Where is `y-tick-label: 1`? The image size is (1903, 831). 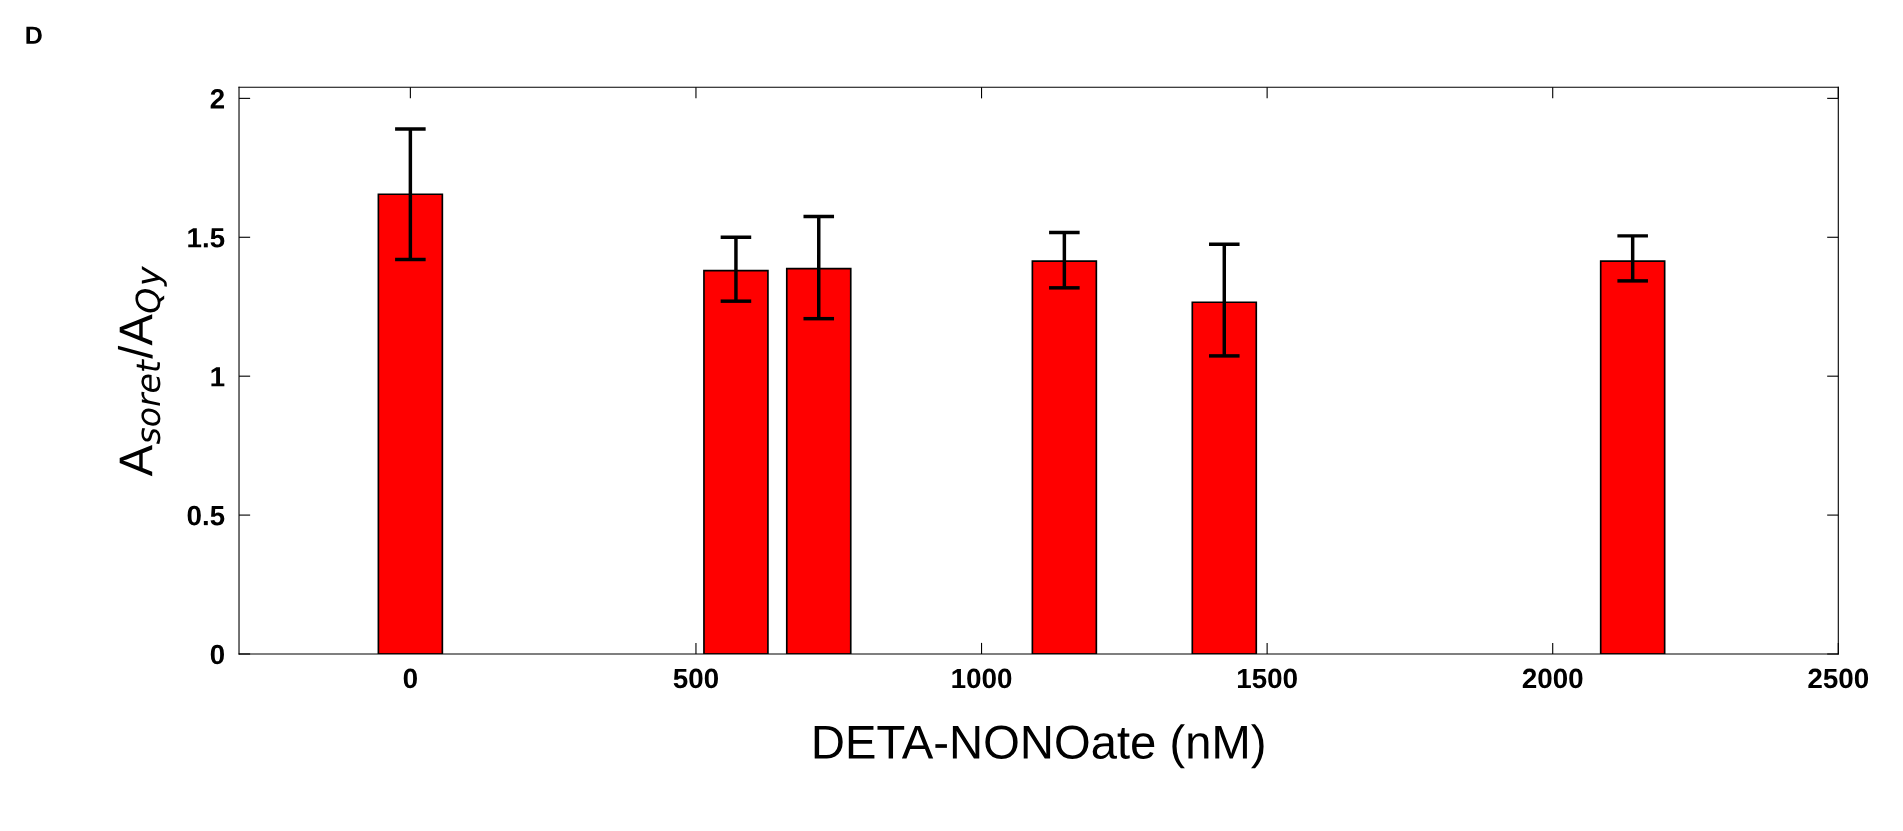
y-tick-label: 1 is located at coordinates (218, 377).